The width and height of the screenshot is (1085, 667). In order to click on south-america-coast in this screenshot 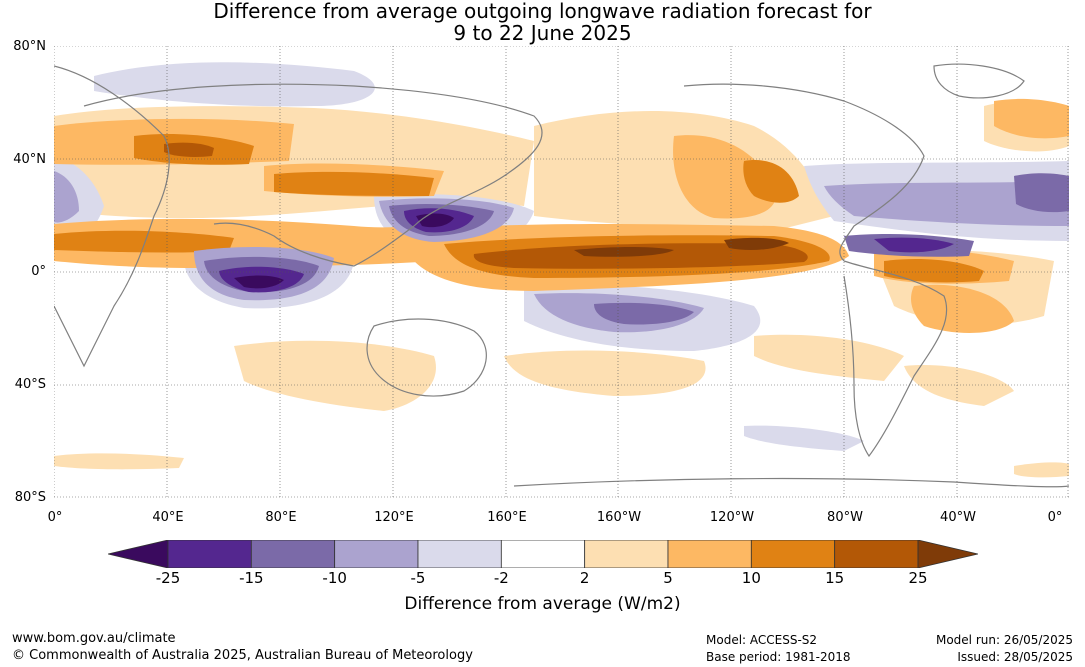, I will do `click(895, 359)`.